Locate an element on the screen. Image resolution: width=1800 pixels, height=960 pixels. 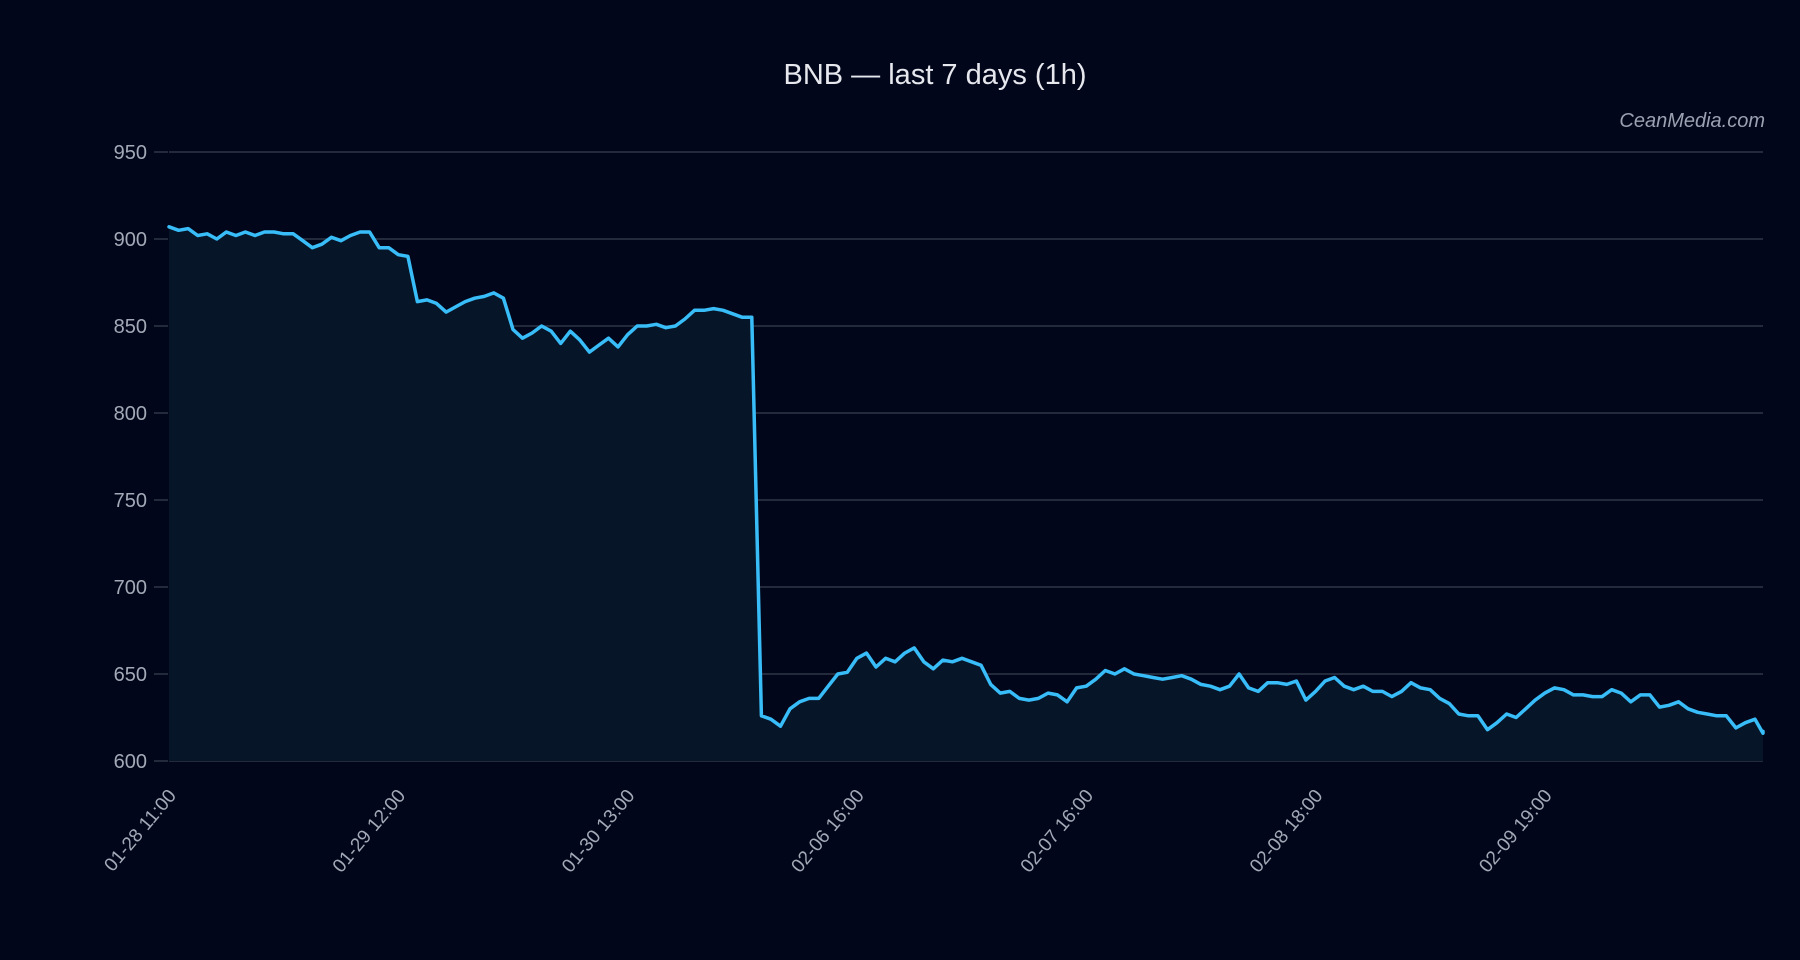
y-tick-label: 650 is located at coordinates (130, 675).